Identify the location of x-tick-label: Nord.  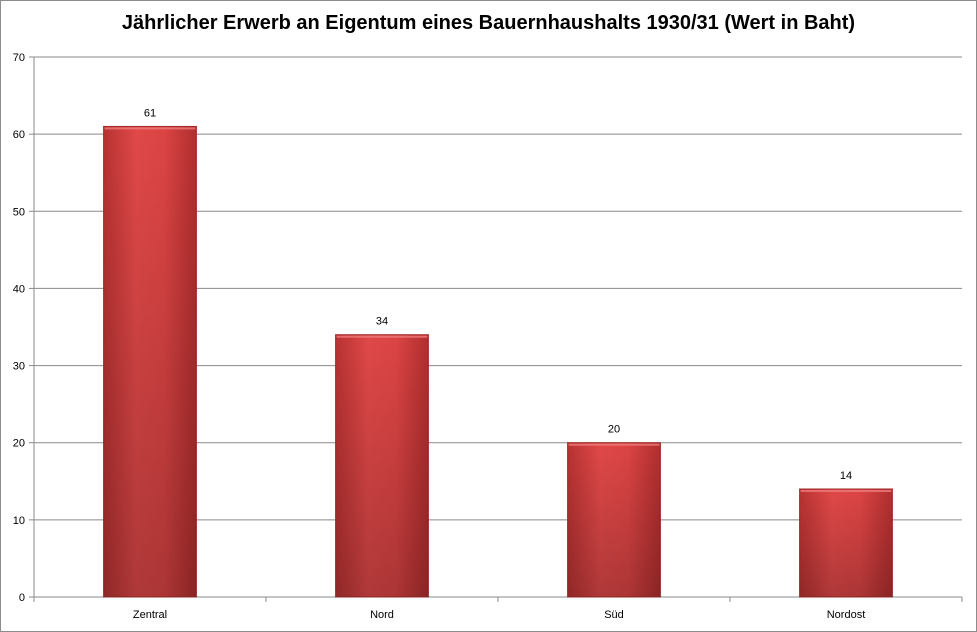
(382, 615).